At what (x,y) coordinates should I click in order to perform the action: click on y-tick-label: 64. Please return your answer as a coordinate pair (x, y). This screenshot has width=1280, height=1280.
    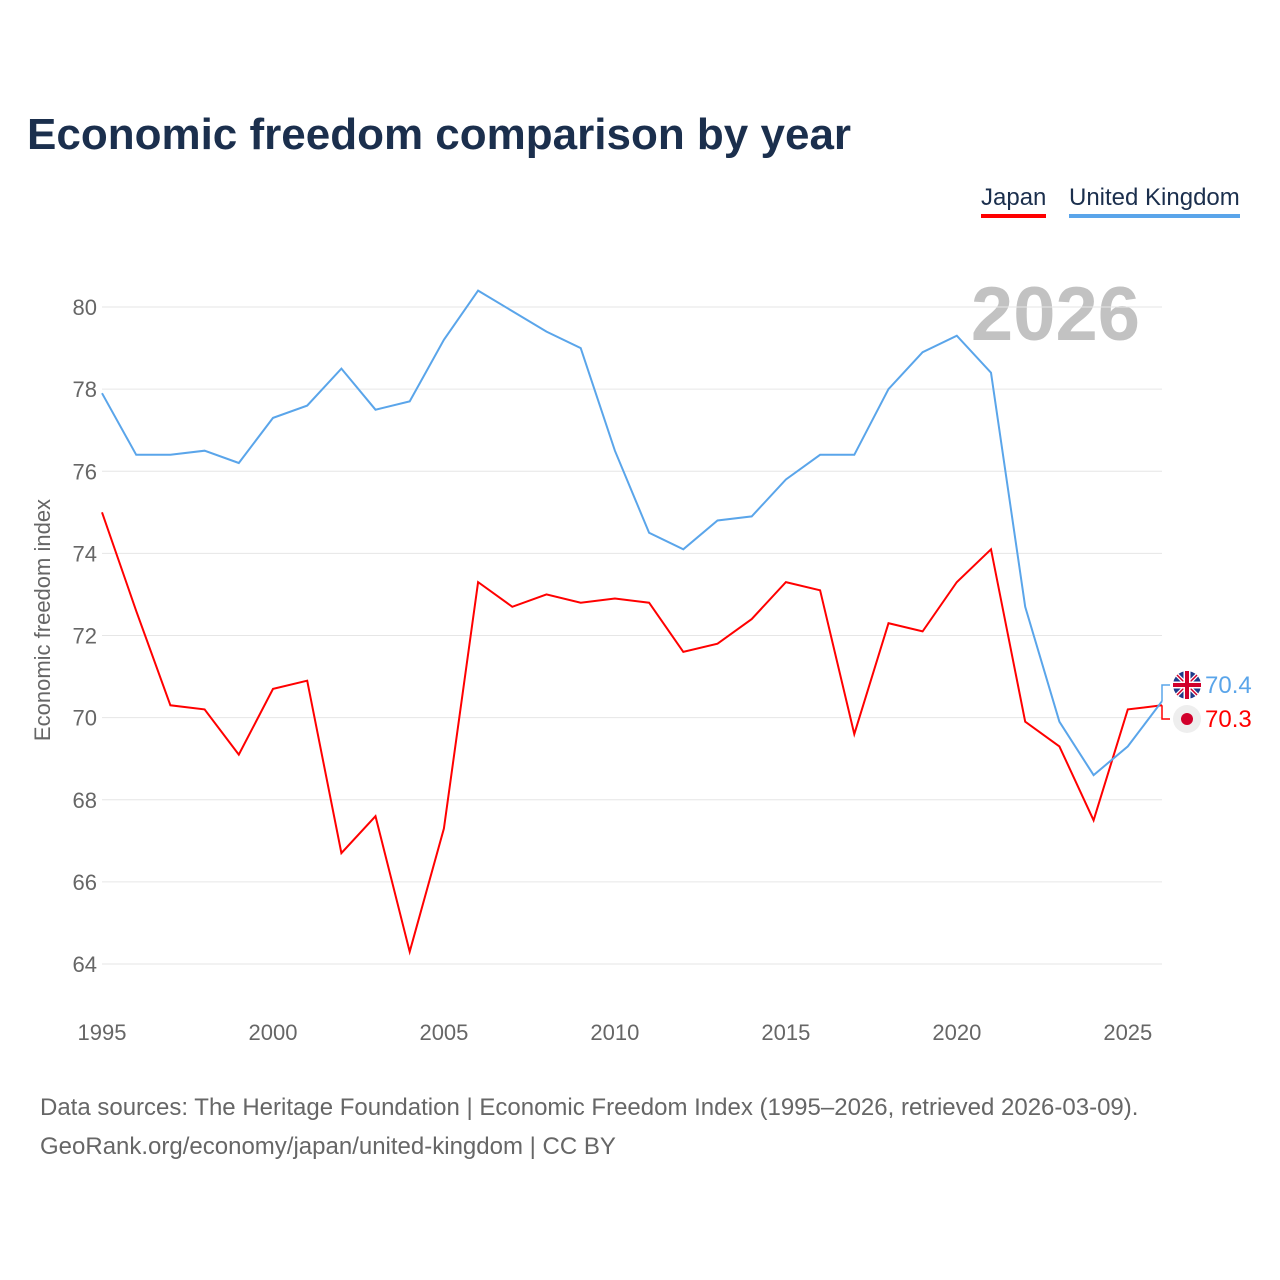
    Looking at the image, I should click on (85, 964).